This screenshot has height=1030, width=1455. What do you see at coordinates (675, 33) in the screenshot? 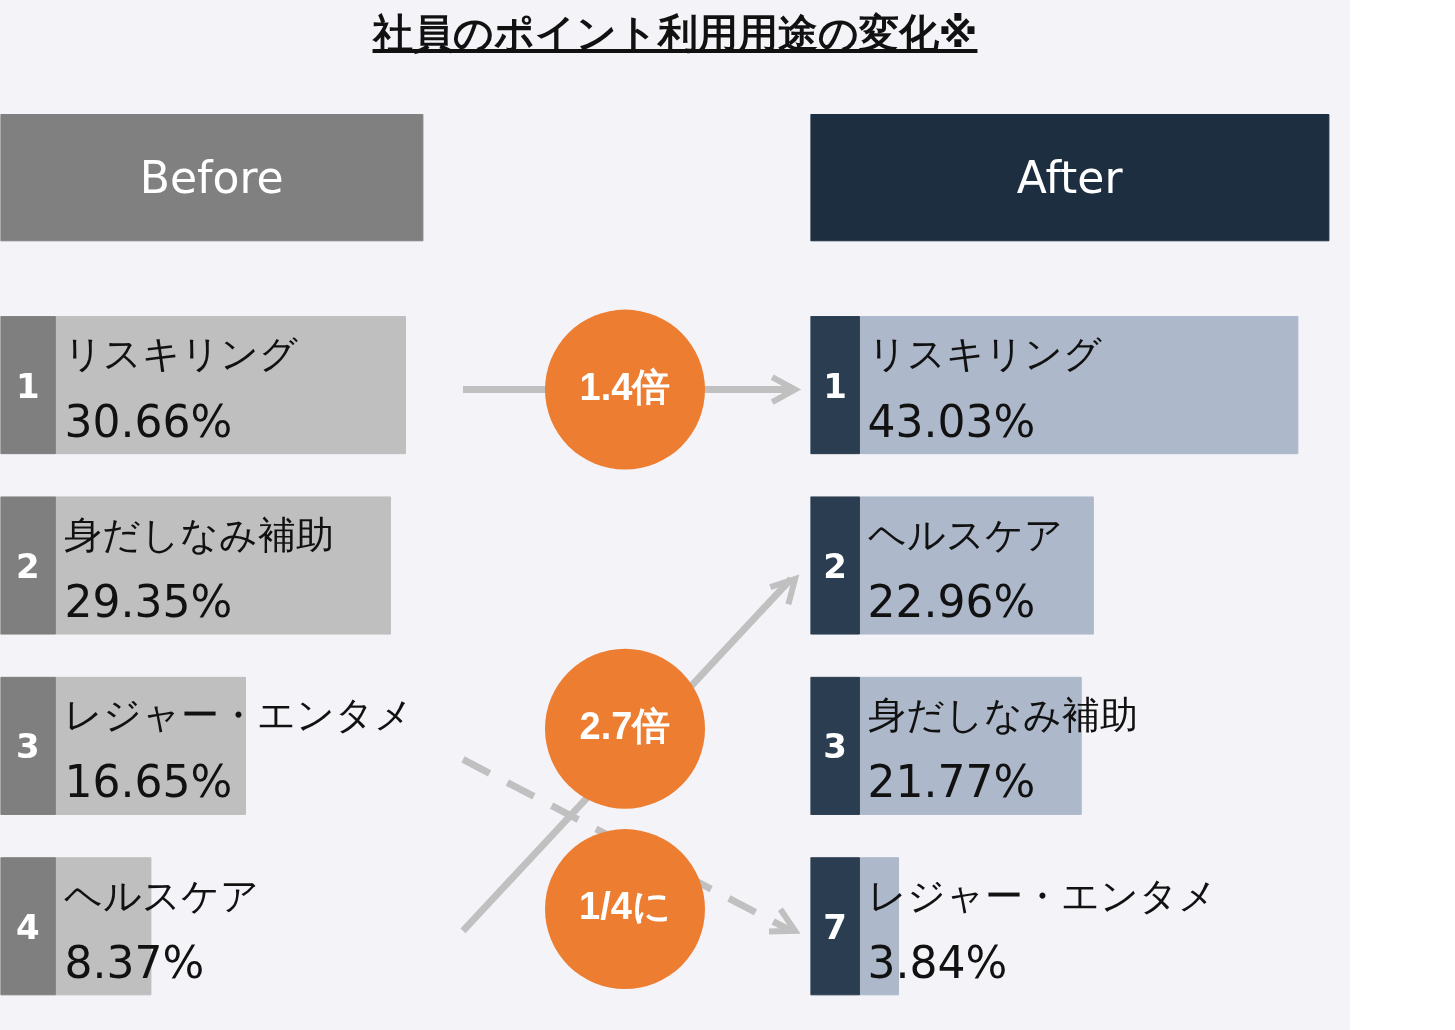
I see `text: 社員のポイント利用用途の変化※` at bounding box center [675, 33].